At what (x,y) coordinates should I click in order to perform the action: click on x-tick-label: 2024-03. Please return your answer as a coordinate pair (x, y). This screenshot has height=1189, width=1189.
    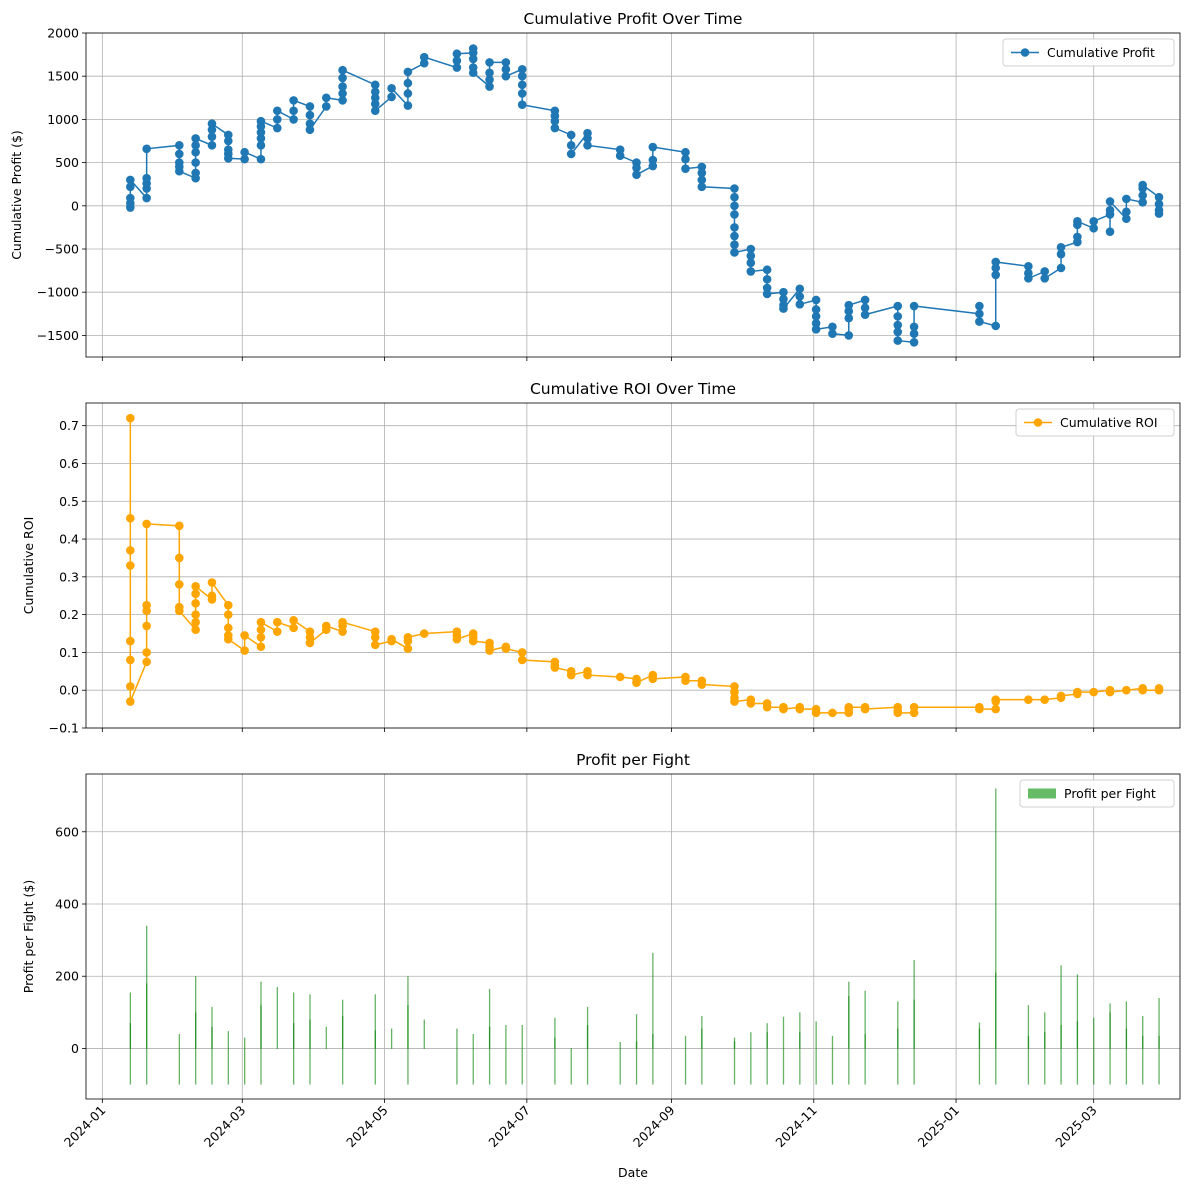
    Looking at the image, I should click on (225, 1127).